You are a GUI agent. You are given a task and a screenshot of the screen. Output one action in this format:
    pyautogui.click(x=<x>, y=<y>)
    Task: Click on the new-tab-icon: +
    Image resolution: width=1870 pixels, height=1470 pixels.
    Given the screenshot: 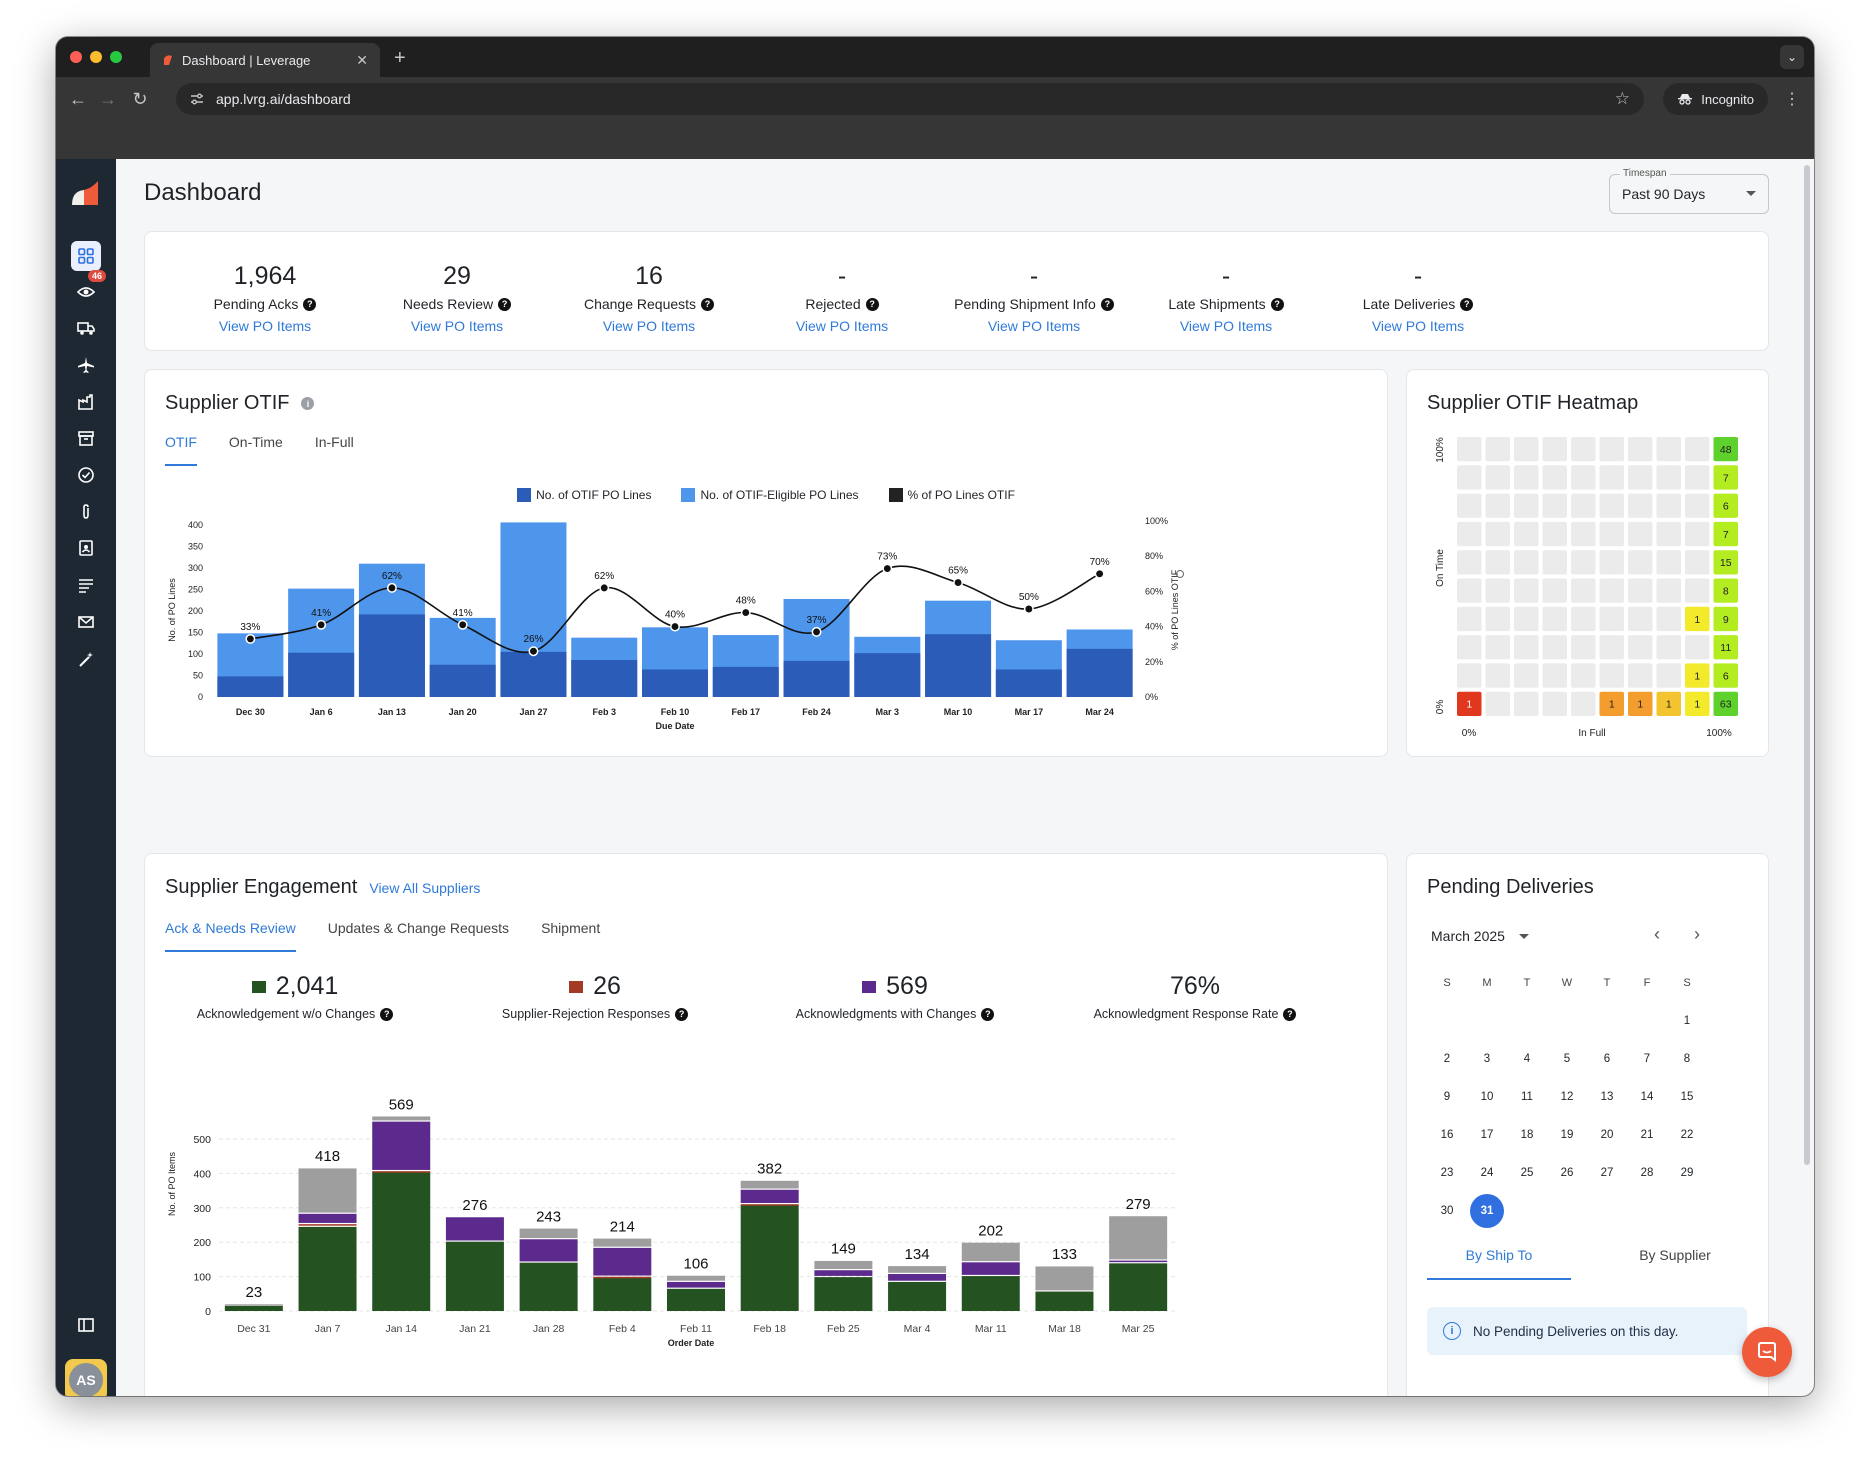 What is the action you would take?
    pyautogui.click(x=400, y=58)
    